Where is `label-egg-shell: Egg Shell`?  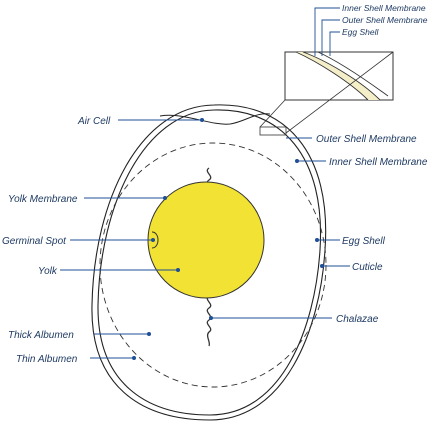 label-egg-shell: Egg Shell is located at coordinates (364, 241).